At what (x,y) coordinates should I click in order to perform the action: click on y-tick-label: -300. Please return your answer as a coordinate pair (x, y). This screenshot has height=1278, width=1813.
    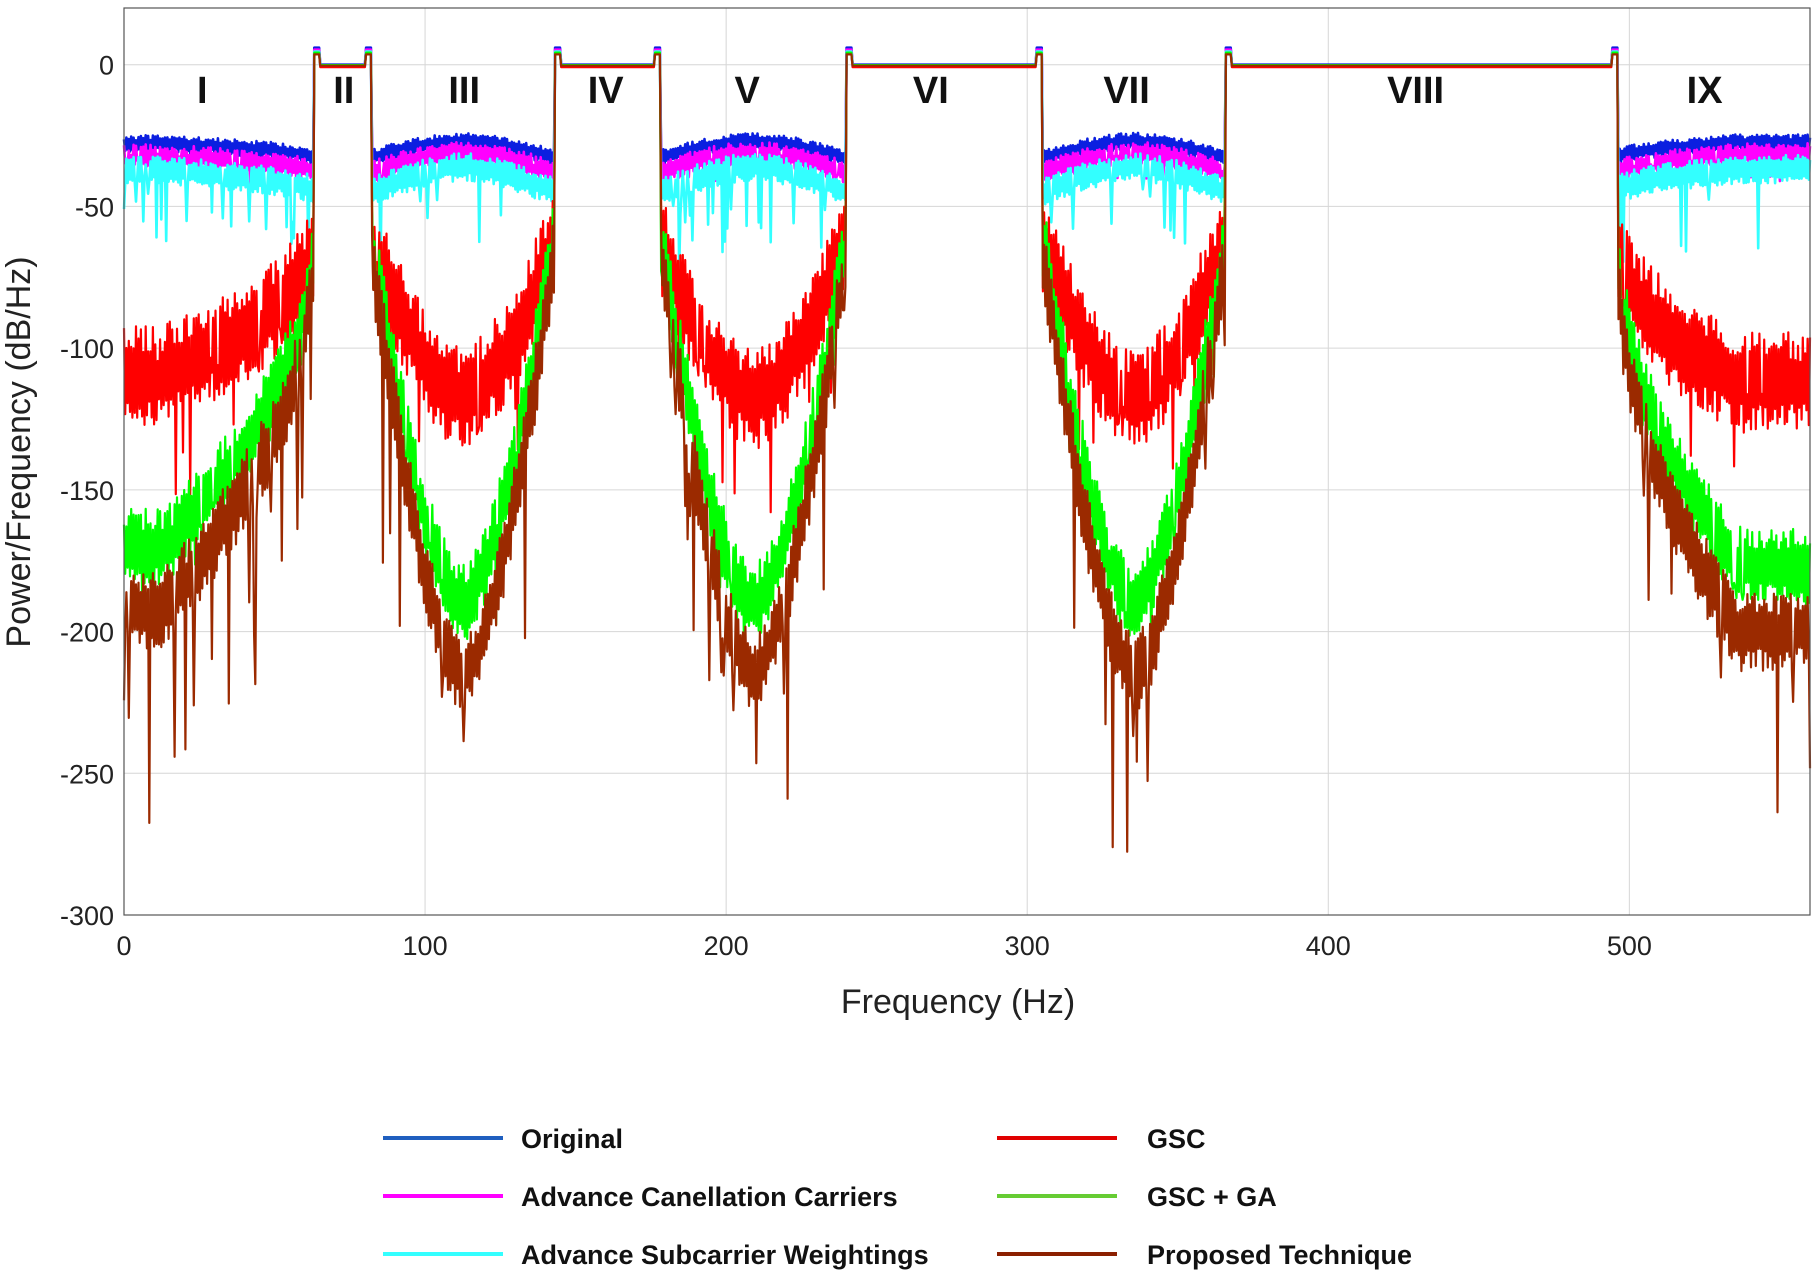
    Looking at the image, I should click on (87, 916).